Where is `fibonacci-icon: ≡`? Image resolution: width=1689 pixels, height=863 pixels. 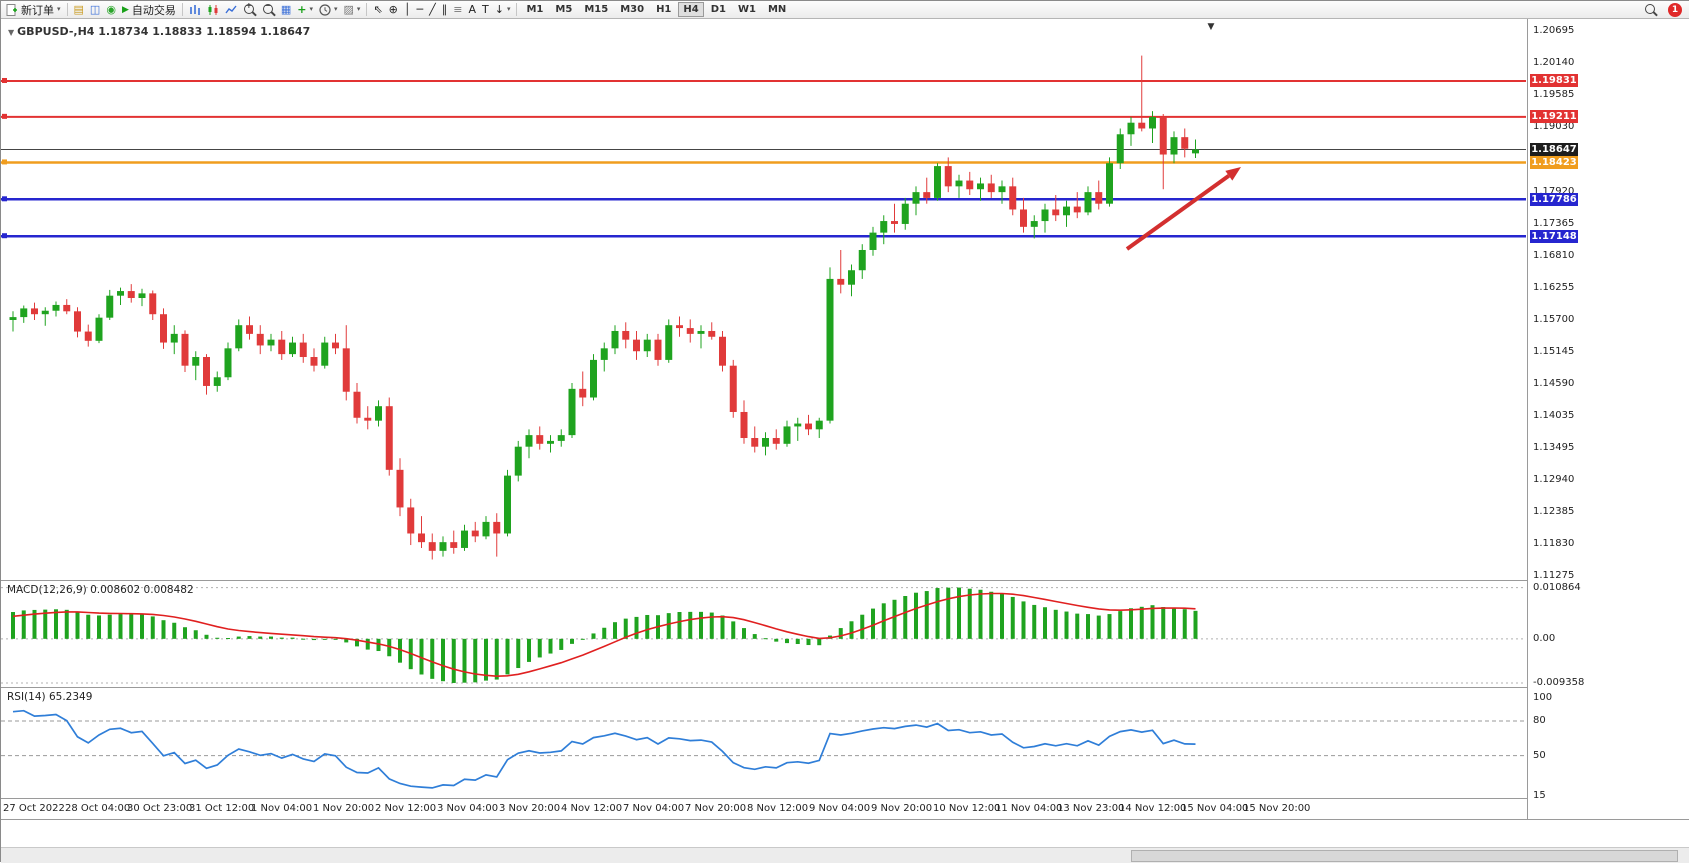
fibonacci-icon: ≡ is located at coordinates (458, 9).